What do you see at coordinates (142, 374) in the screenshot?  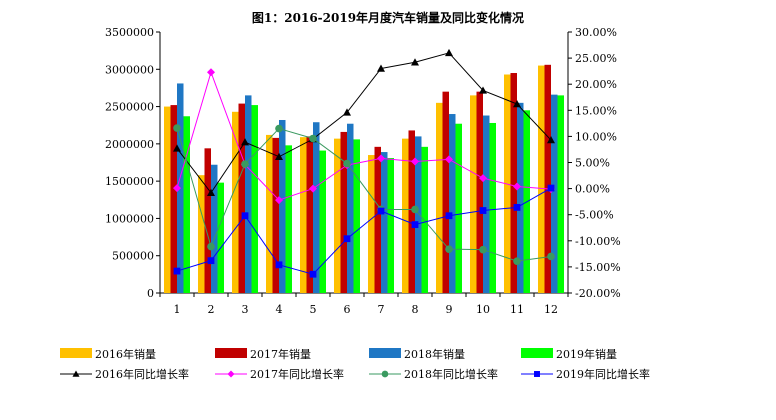 I see `legend-label: 2016年同比增长率` at bounding box center [142, 374].